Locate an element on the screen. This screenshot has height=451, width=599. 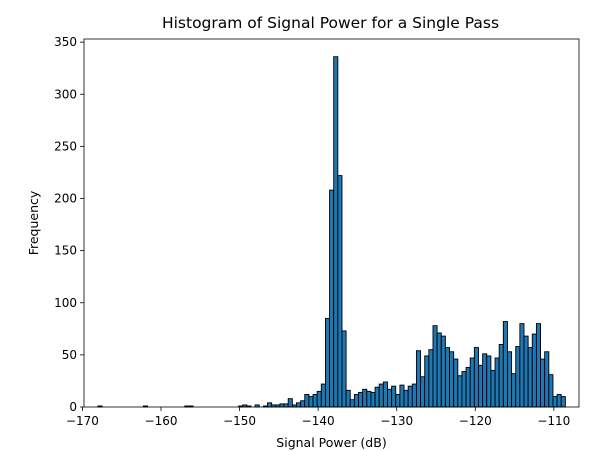
x-tick-label: −110 is located at coordinates (553, 421).